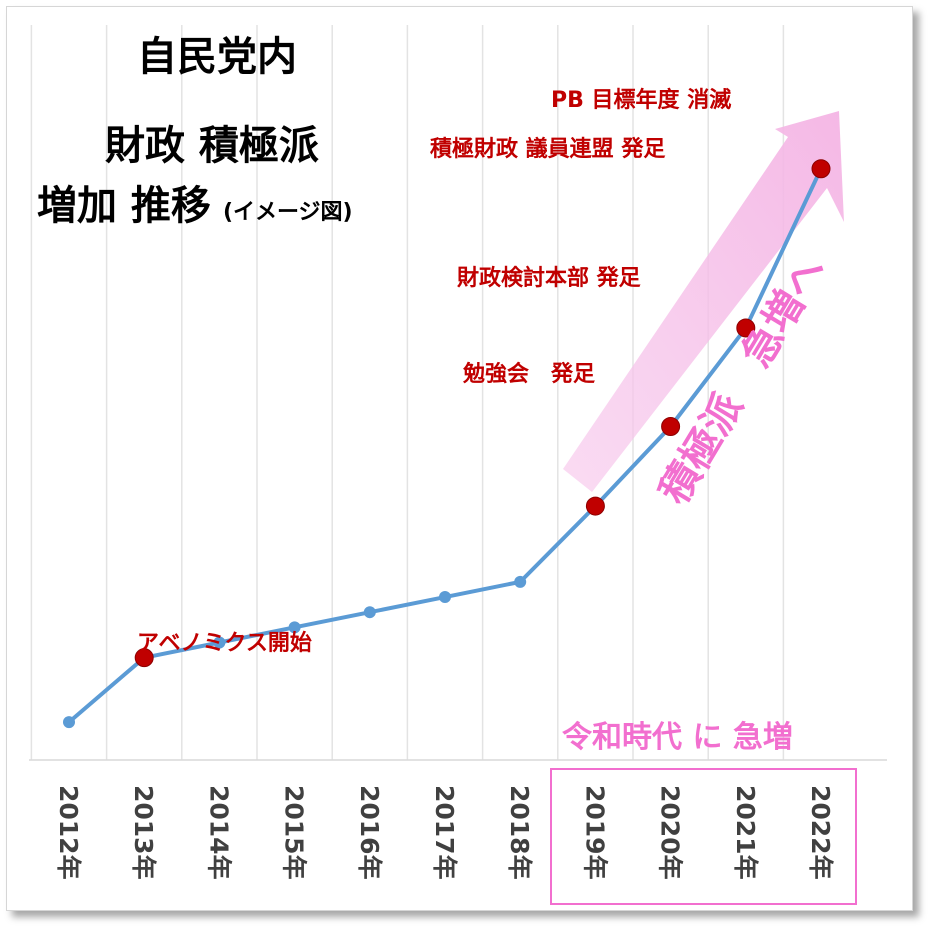 The height and width of the screenshot is (927, 945). Describe the element at coordinates (143, 832) in the screenshot. I see `x-tick-label: 2013年` at that location.